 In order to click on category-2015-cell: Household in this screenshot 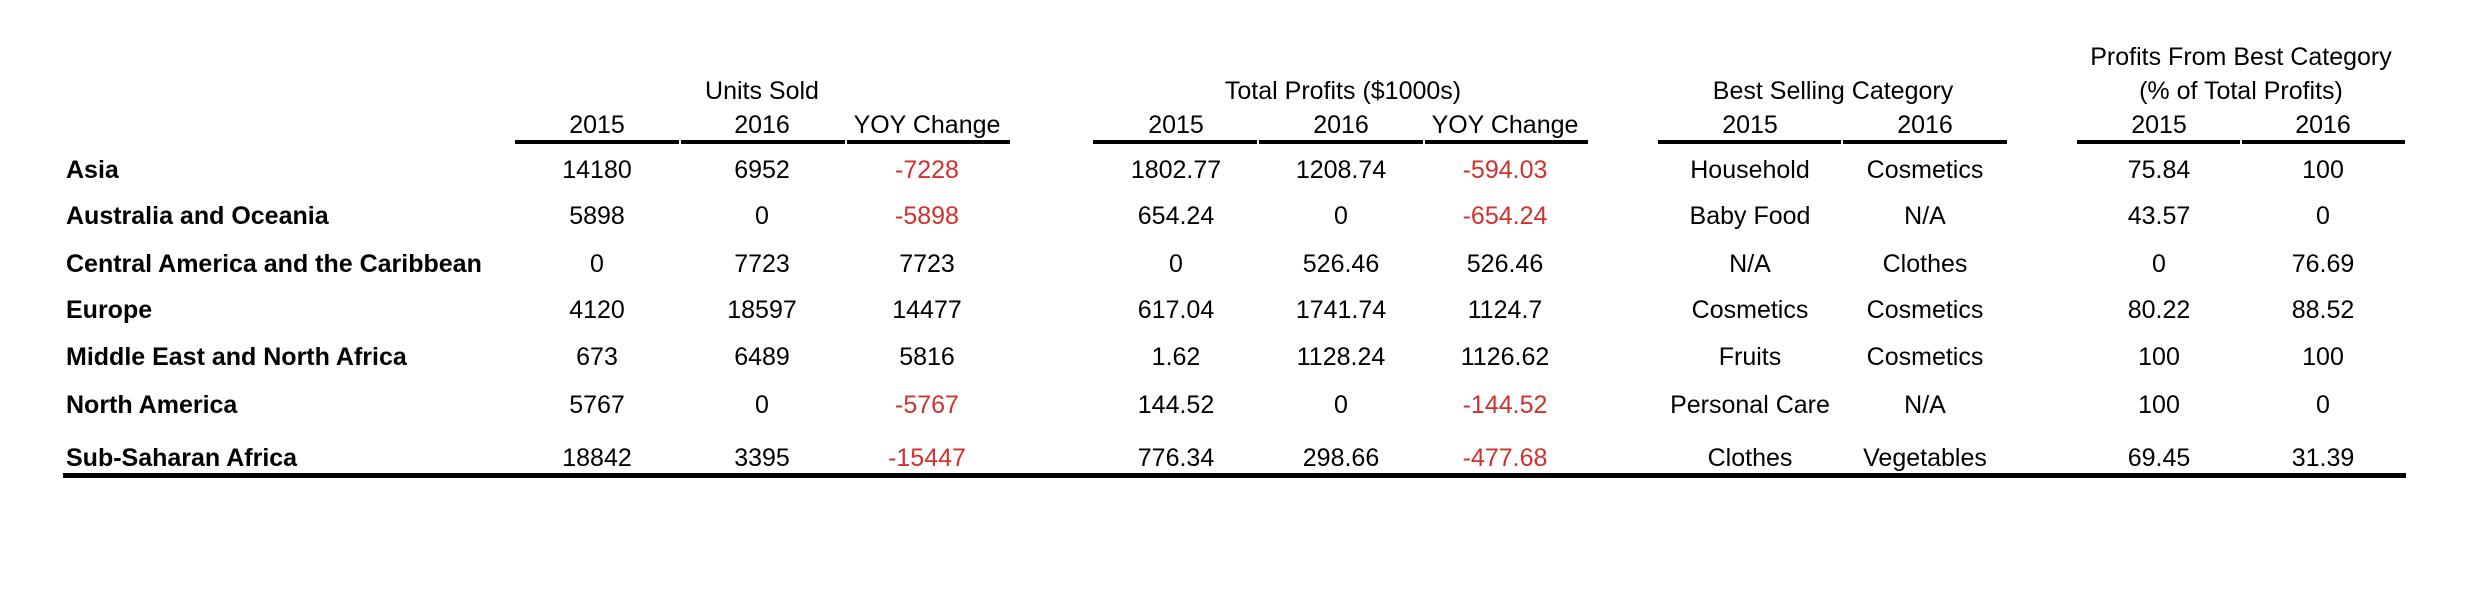, I will do `click(1750, 170)`.